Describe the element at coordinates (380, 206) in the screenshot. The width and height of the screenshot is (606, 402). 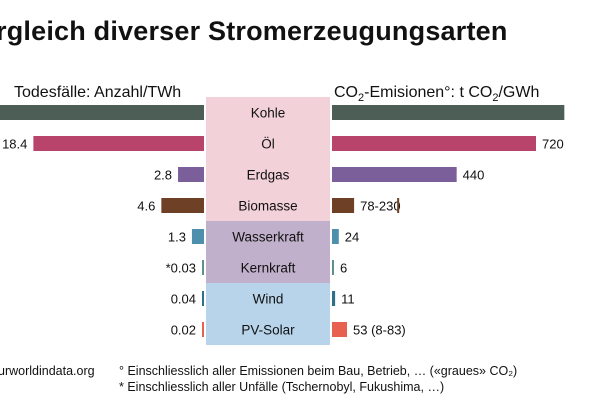
I see `co2-value-biomasse: 78-230` at that location.